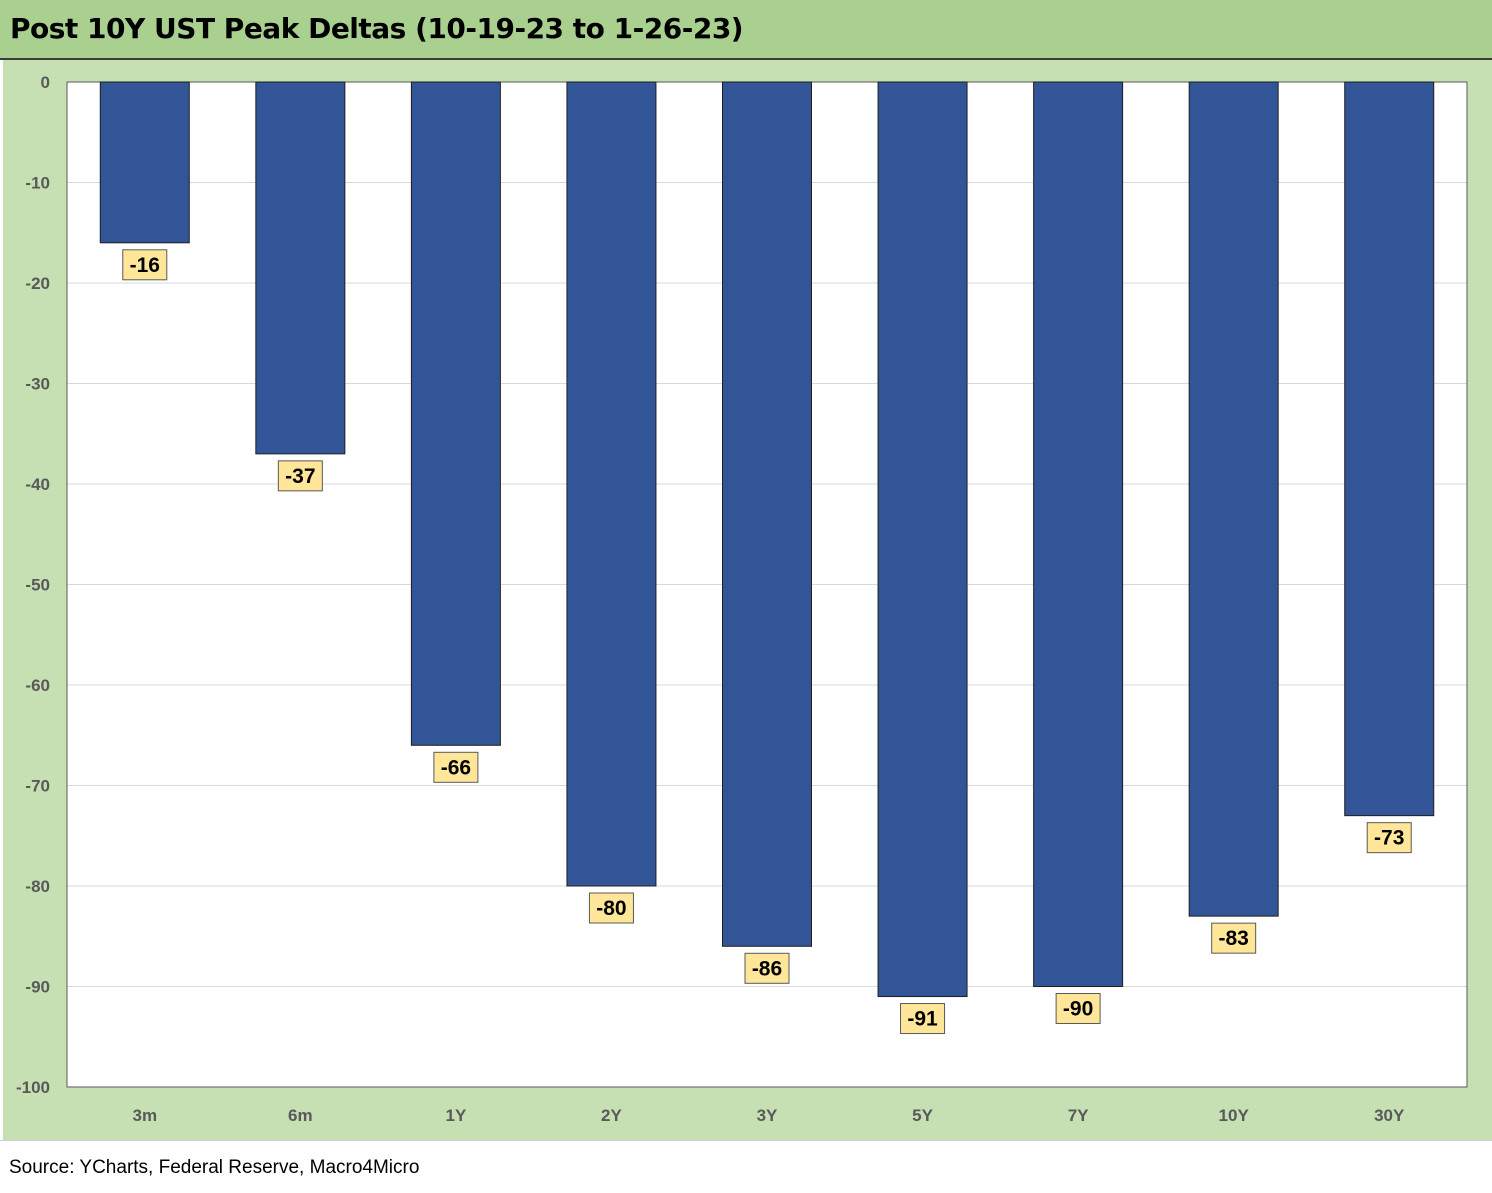  Describe the element at coordinates (611, 1115) in the screenshot. I see `x-tick-label: 2Y` at that location.